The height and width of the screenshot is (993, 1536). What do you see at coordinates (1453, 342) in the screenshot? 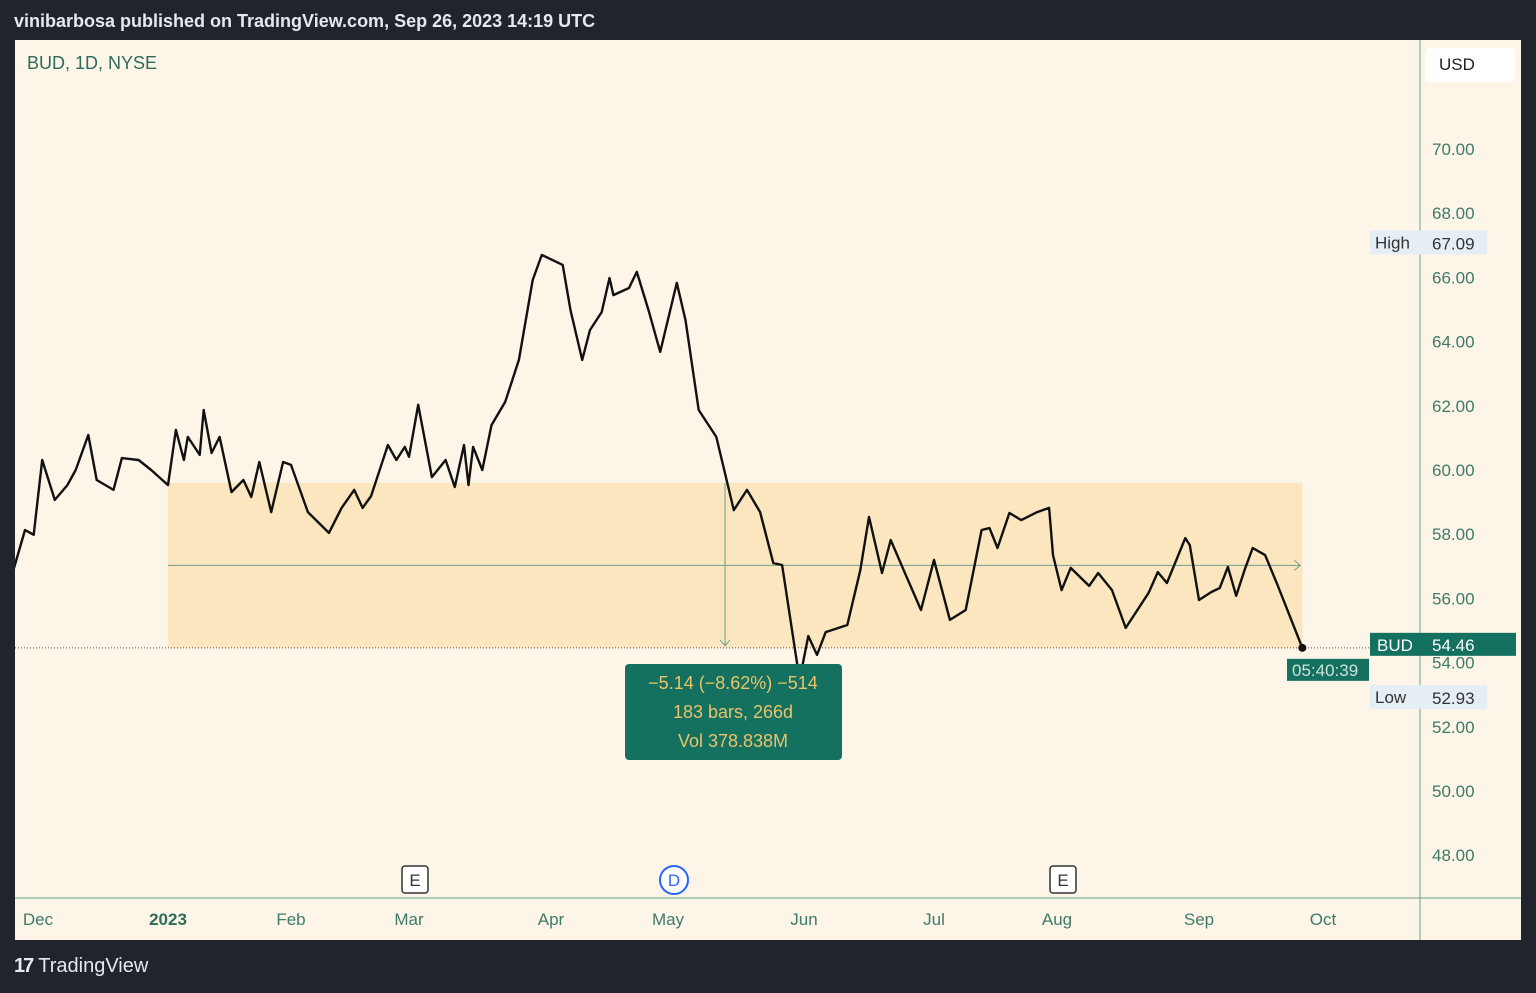
I see `y-tick-label: 64.00` at bounding box center [1453, 342].